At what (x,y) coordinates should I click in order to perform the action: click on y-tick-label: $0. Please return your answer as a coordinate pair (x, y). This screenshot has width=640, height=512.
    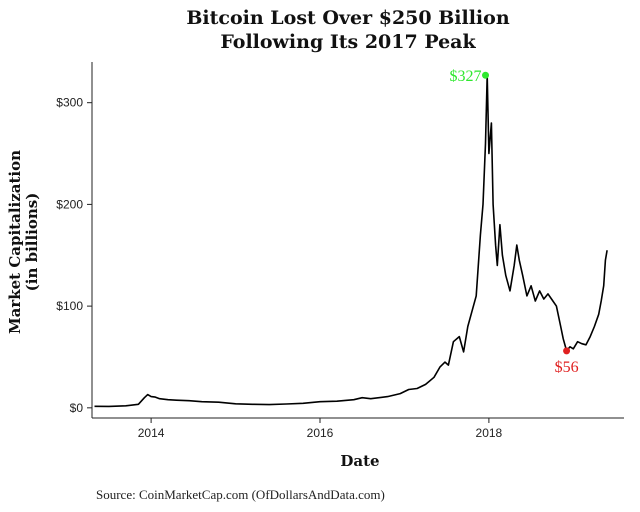
    Looking at the image, I should click on (77, 408).